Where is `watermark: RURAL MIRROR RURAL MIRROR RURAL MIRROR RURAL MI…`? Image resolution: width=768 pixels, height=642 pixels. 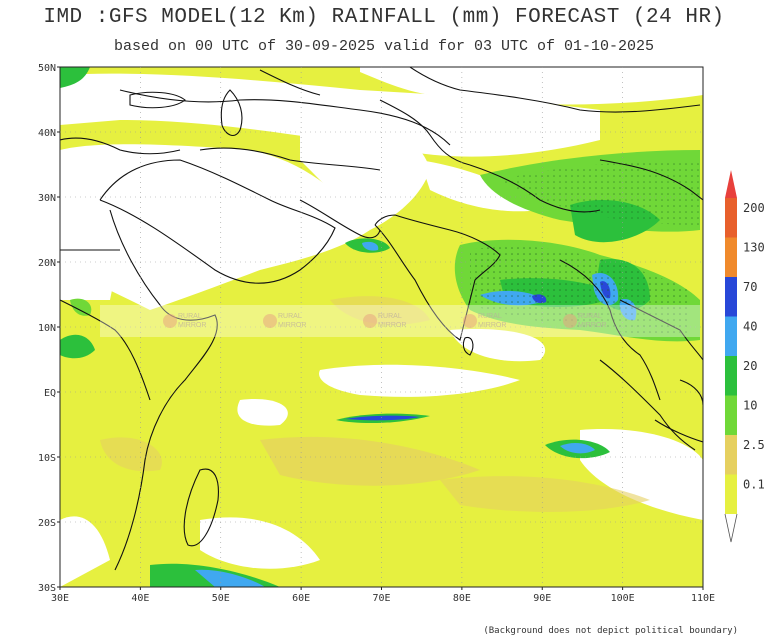
watermark: RURAL MIRROR RURAL MIRROR RURAL MIRROR RURAL MI… is located at coordinates (400, 321).